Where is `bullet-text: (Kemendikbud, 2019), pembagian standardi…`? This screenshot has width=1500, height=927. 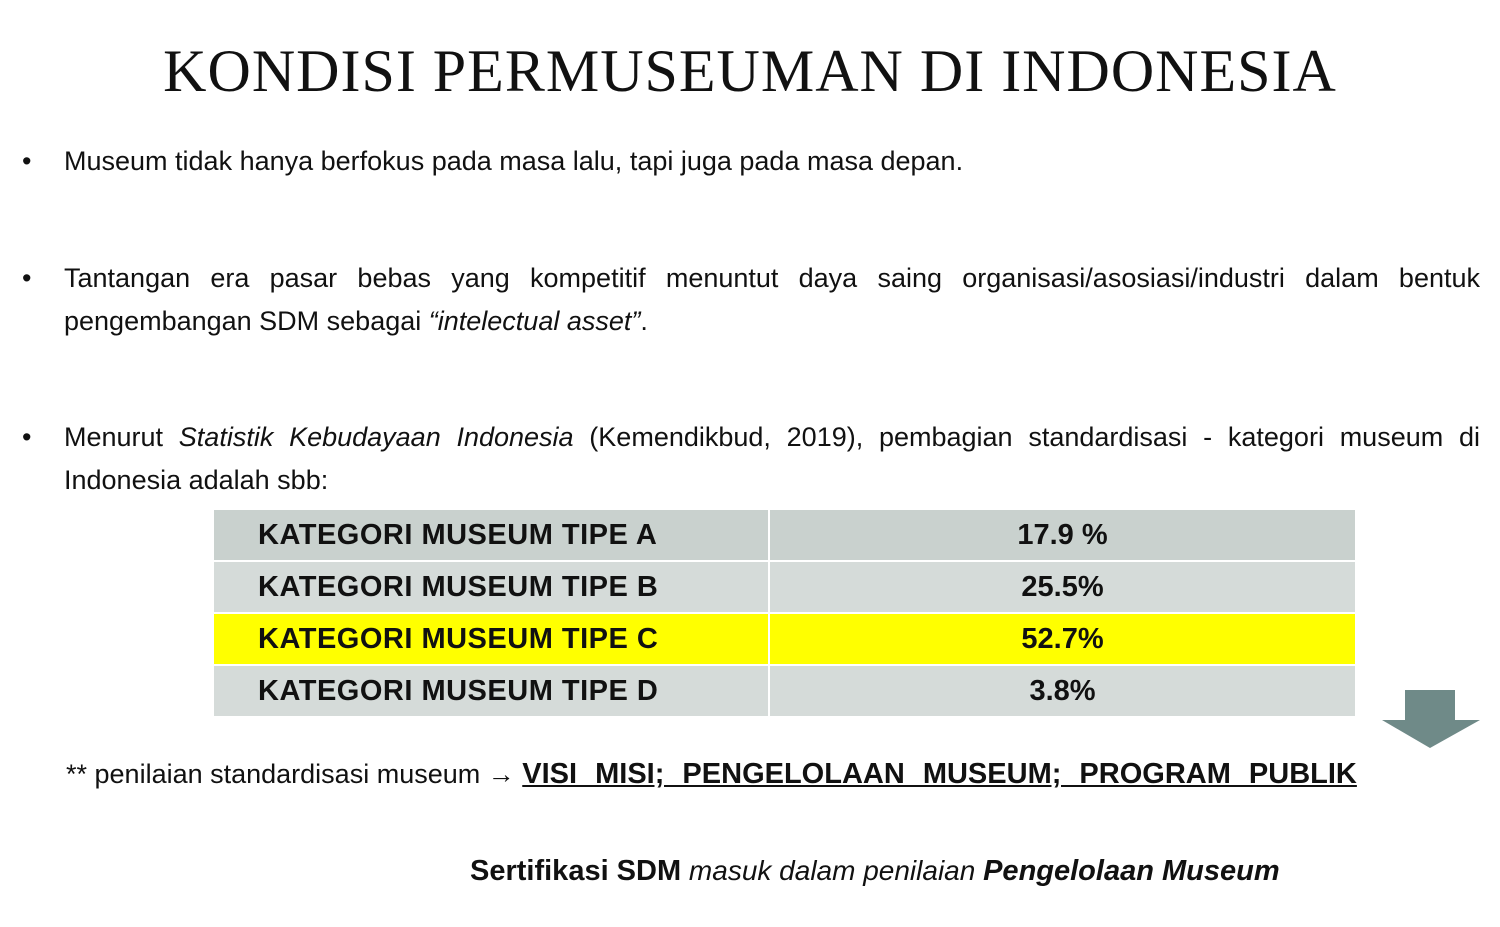
bullet-text: (Kemendikbud, 2019), pembagian standardi… is located at coordinates (772, 458).